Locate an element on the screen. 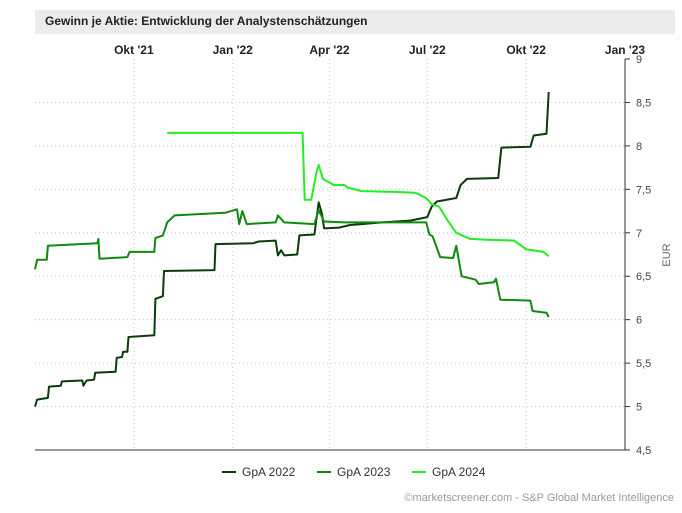  y-tick-label: 7,5 is located at coordinates (643, 190).